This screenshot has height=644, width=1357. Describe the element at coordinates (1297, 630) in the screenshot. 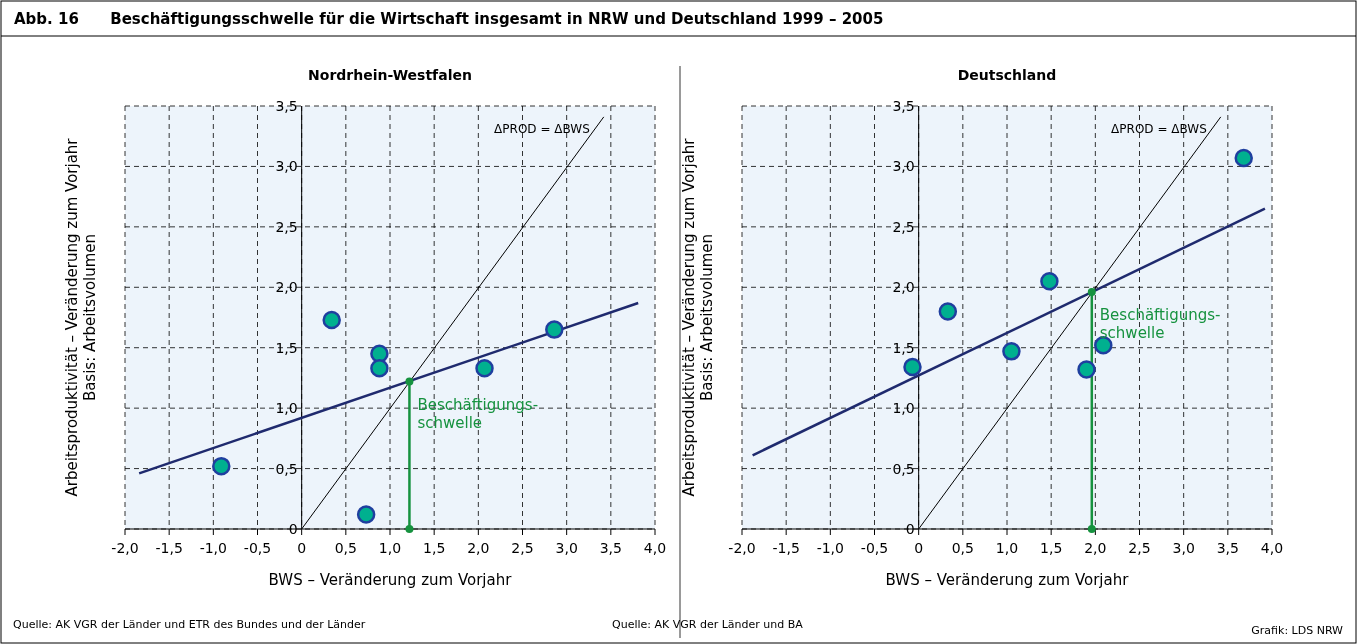

I see `text: Grafik: LDS NRW` at that location.